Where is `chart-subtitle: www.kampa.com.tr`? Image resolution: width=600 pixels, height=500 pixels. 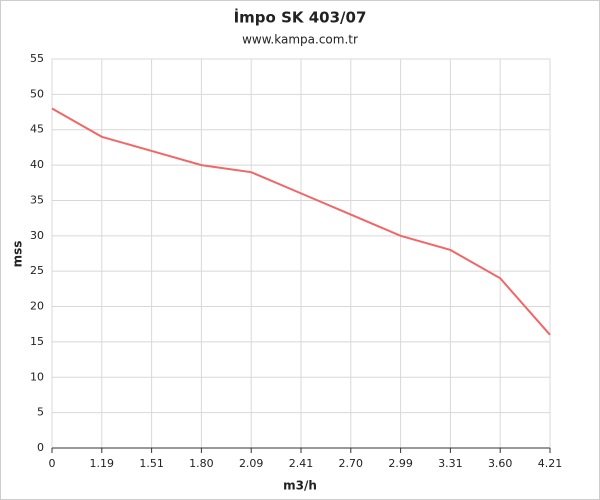
chart-subtitle: www.kampa.com.tr is located at coordinates (300, 40).